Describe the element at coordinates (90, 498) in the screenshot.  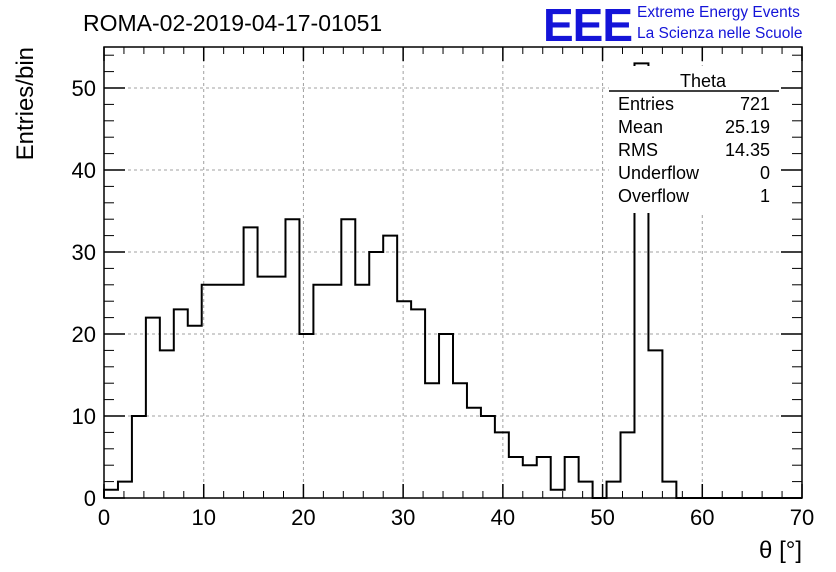
I see `y-tick-label: 0` at that location.